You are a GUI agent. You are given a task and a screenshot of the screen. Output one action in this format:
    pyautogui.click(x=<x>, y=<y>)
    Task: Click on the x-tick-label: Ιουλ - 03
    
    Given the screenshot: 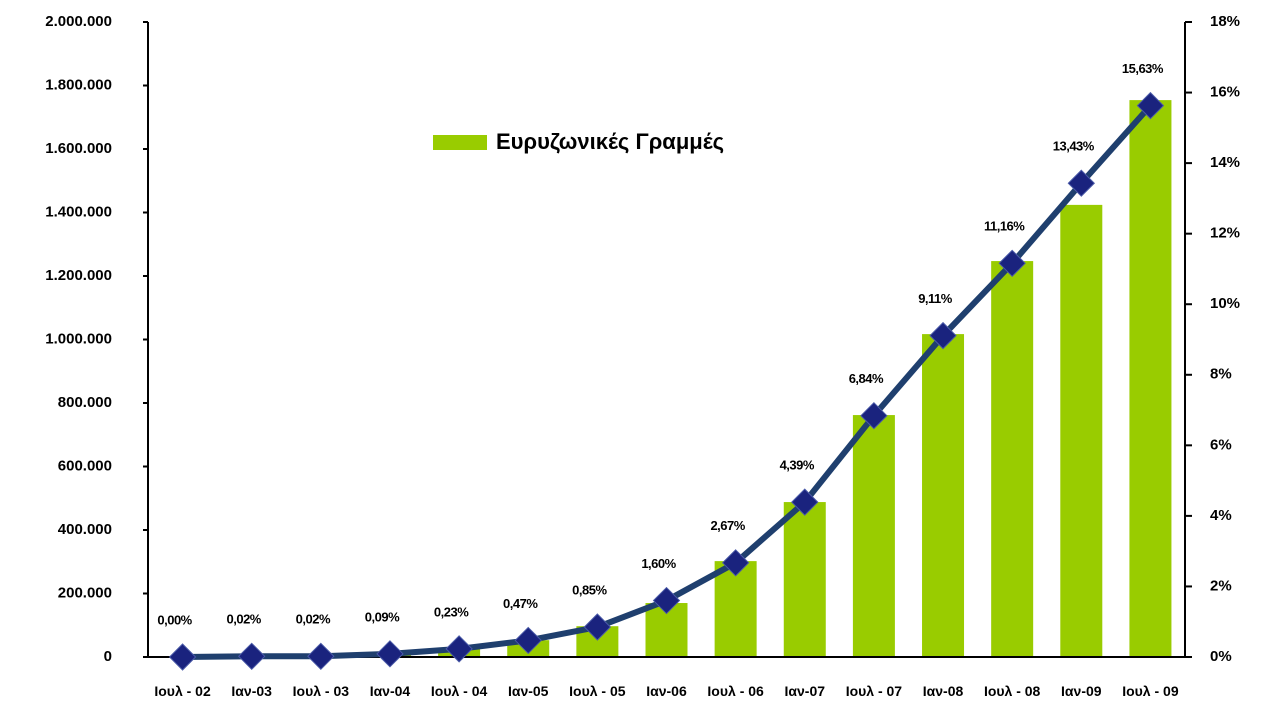 What is the action you would take?
    pyautogui.click(x=321, y=691)
    